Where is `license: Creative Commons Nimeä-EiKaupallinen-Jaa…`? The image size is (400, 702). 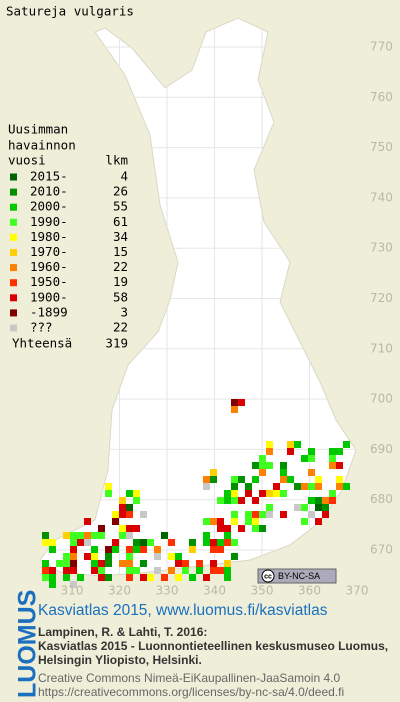 license: Creative Commons Nimeä-EiKaupallinen-Jaa… is located at coordinates (189, 678).